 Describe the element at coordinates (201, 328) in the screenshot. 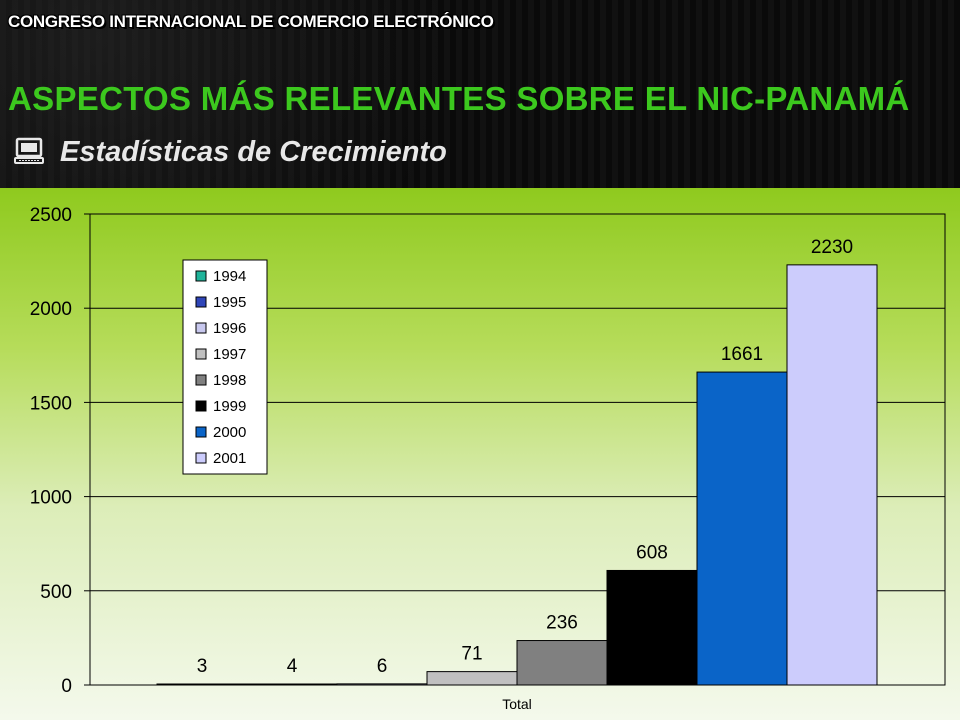

I see `legend-swatch-1996` at that location.